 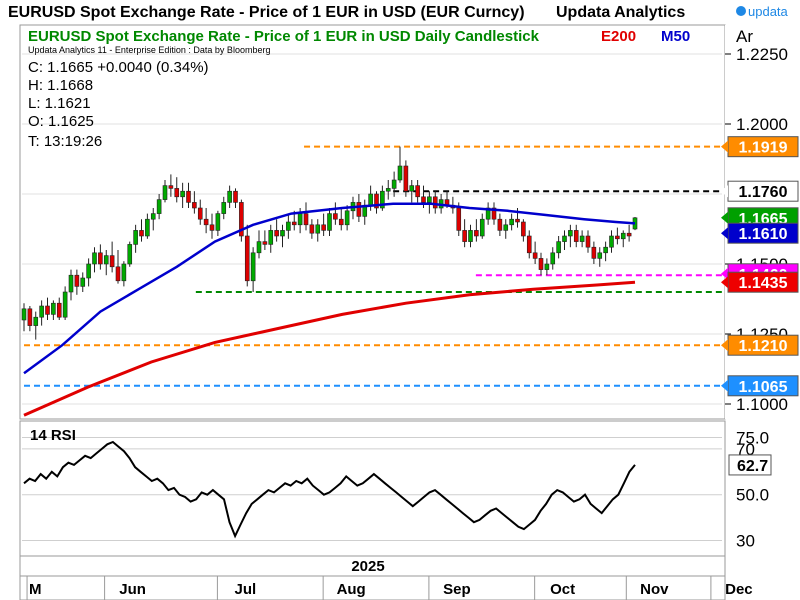 I want to click on month-label: Sep, so click(x=457, y=589).